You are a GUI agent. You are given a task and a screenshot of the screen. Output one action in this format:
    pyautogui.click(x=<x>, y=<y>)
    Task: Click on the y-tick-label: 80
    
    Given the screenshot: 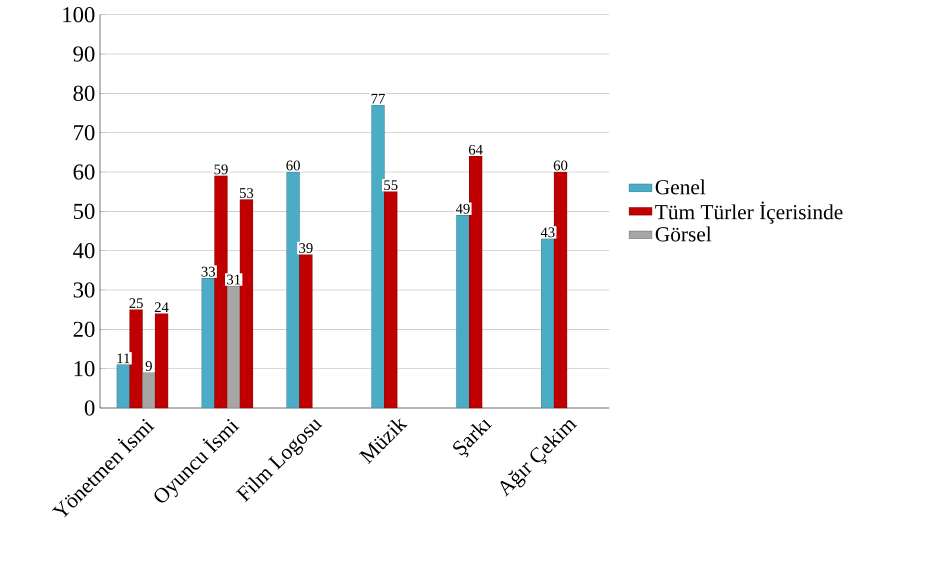 What is the action you would take?
    pyautogui.click(x=83, y=94)
    